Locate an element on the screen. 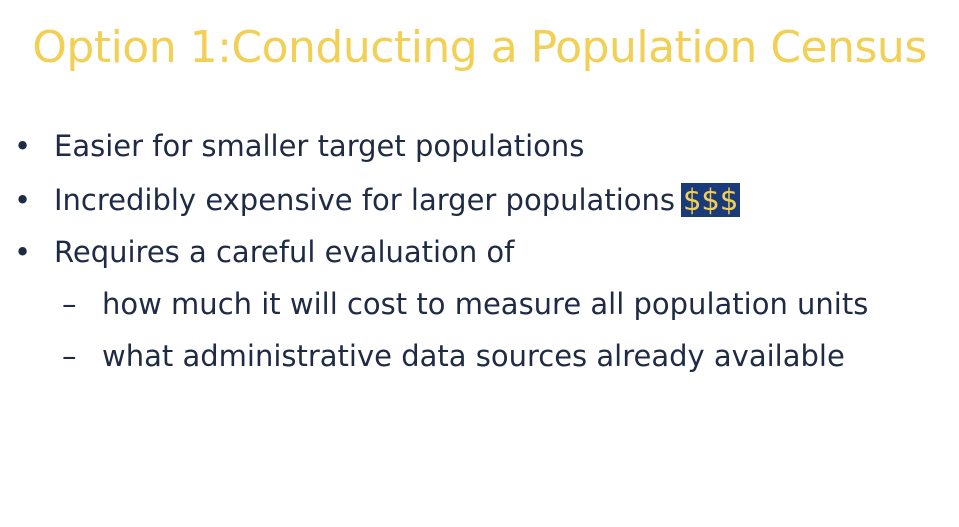 The image size is (959, 527). slide-title: Option 1:Conducting a Population Census is located at coordinates (479, 47).